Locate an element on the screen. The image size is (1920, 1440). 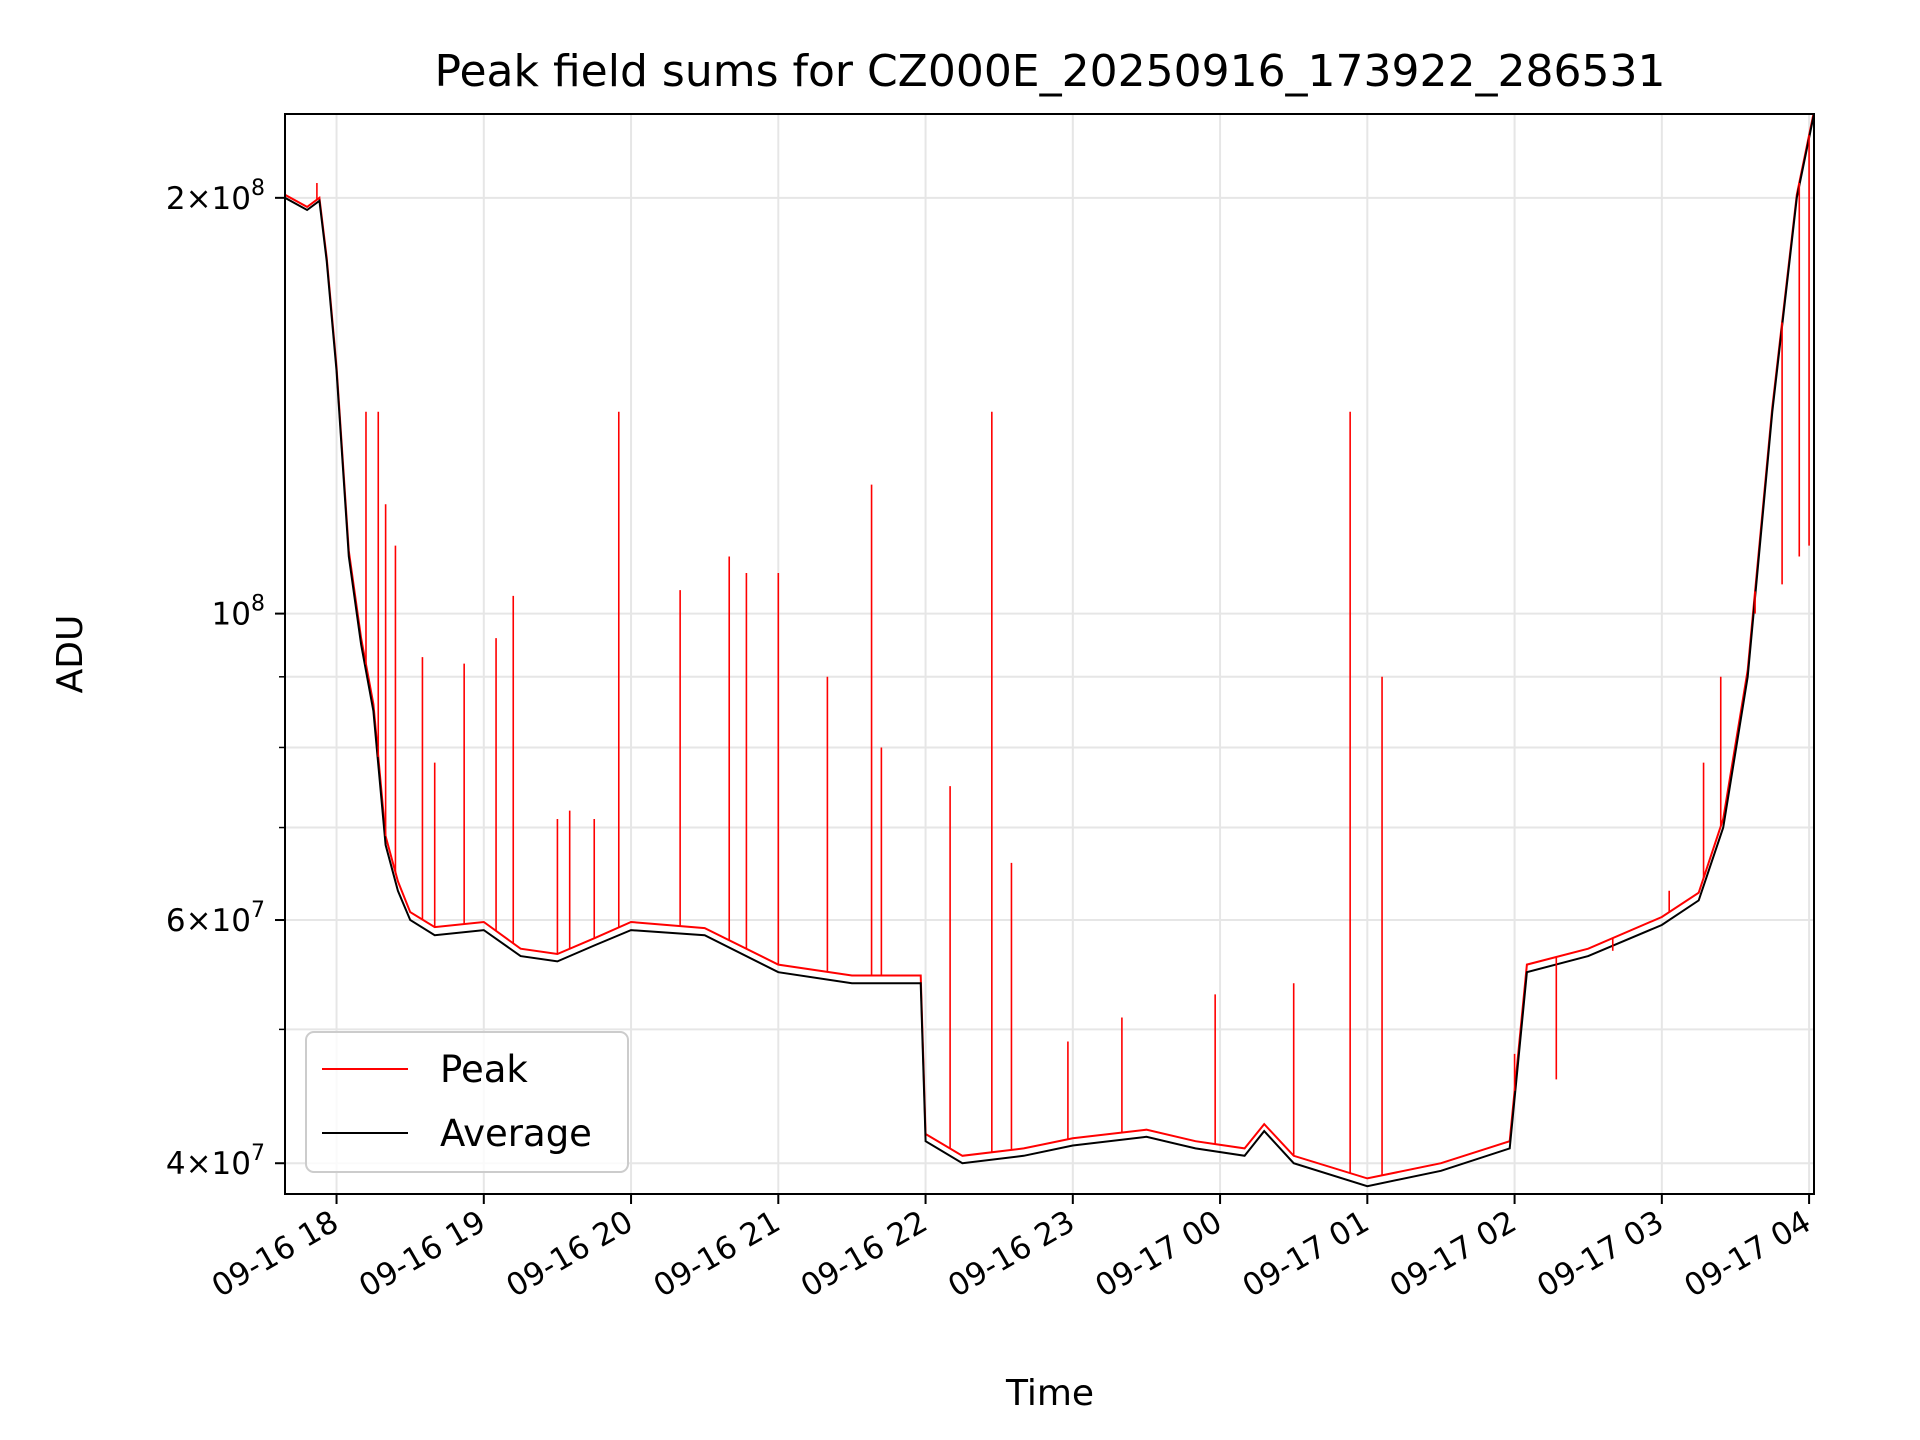
legend: Peak Average is located at coordinates (467, 1102).